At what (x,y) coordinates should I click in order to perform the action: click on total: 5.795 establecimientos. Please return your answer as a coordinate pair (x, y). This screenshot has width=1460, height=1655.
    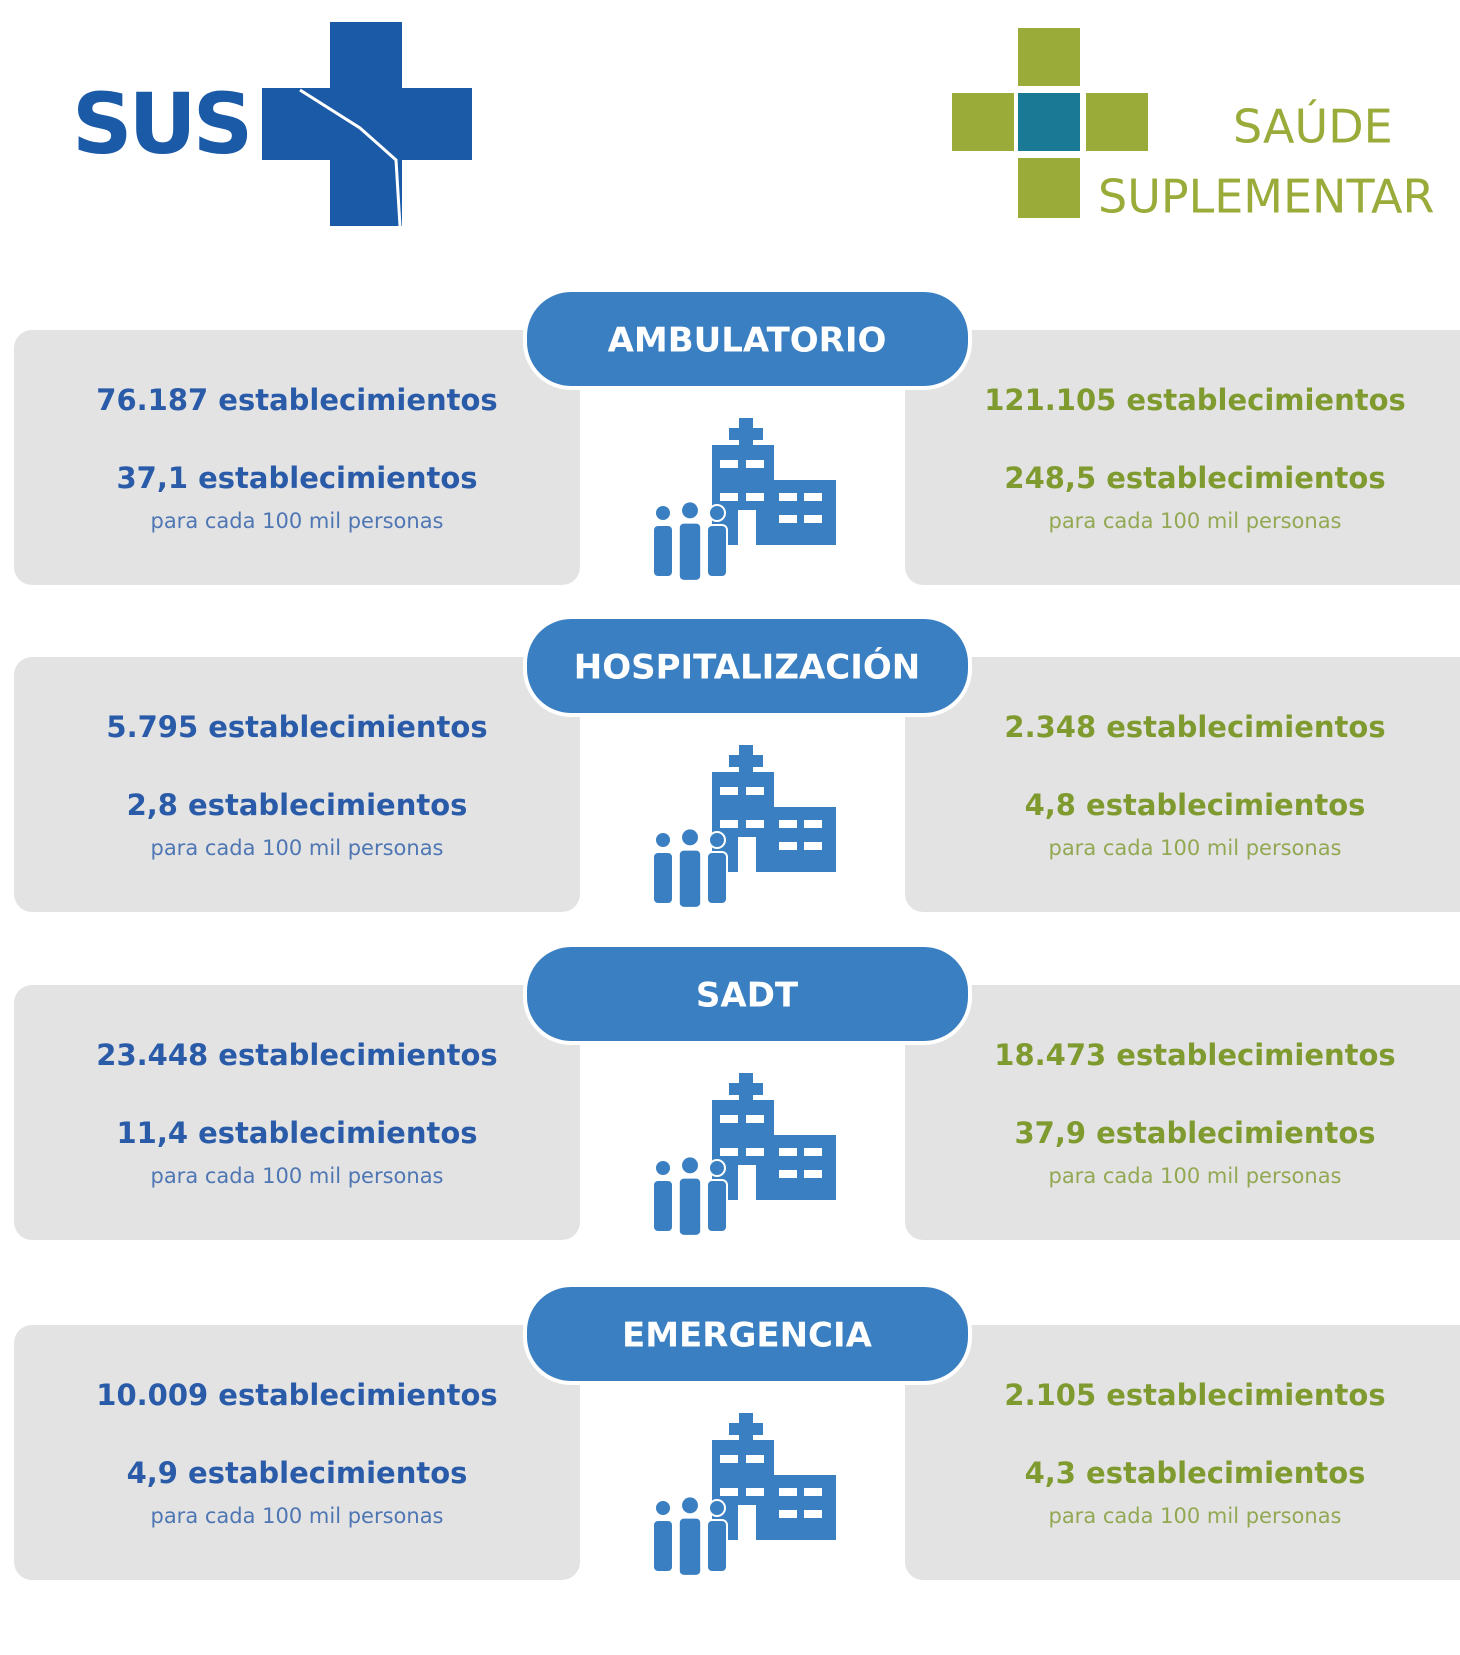
    Looking at the image, I should click on (296, 727).